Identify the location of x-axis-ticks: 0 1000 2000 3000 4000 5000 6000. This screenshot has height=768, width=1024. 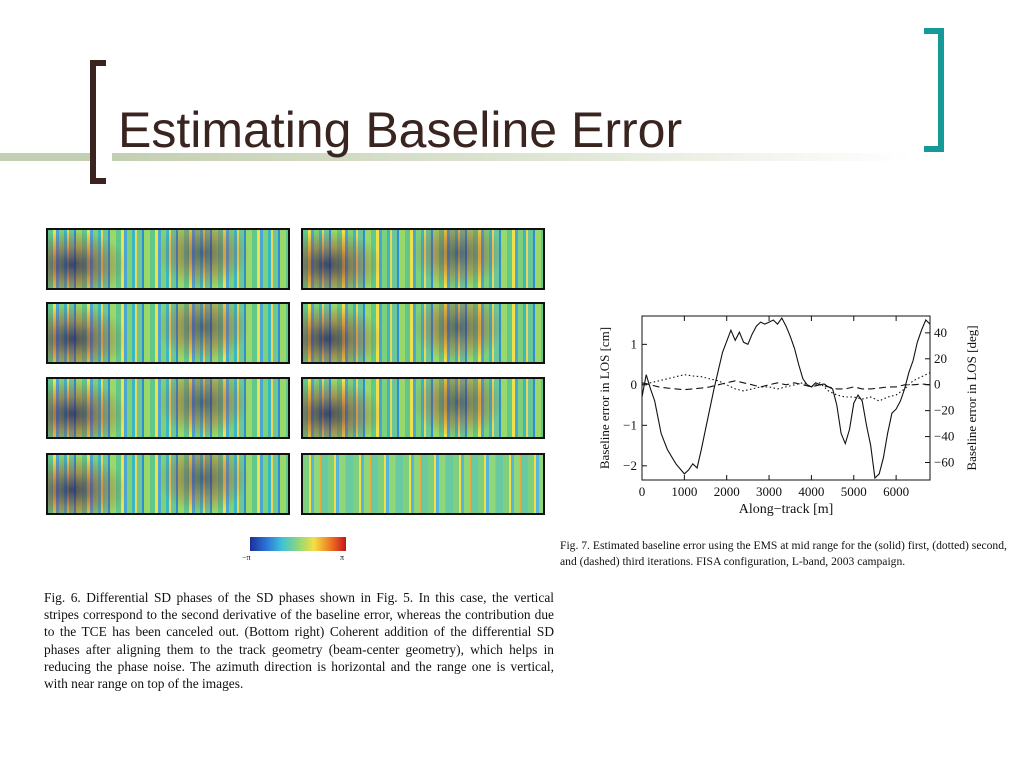
(774, 407).